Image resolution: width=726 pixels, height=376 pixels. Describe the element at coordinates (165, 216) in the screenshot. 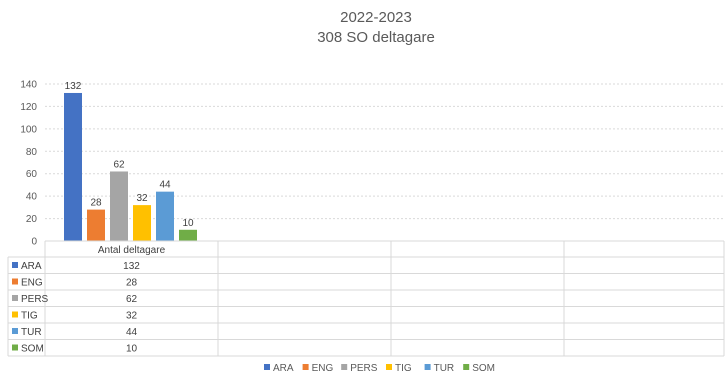

I see `bar-tur` at that location.